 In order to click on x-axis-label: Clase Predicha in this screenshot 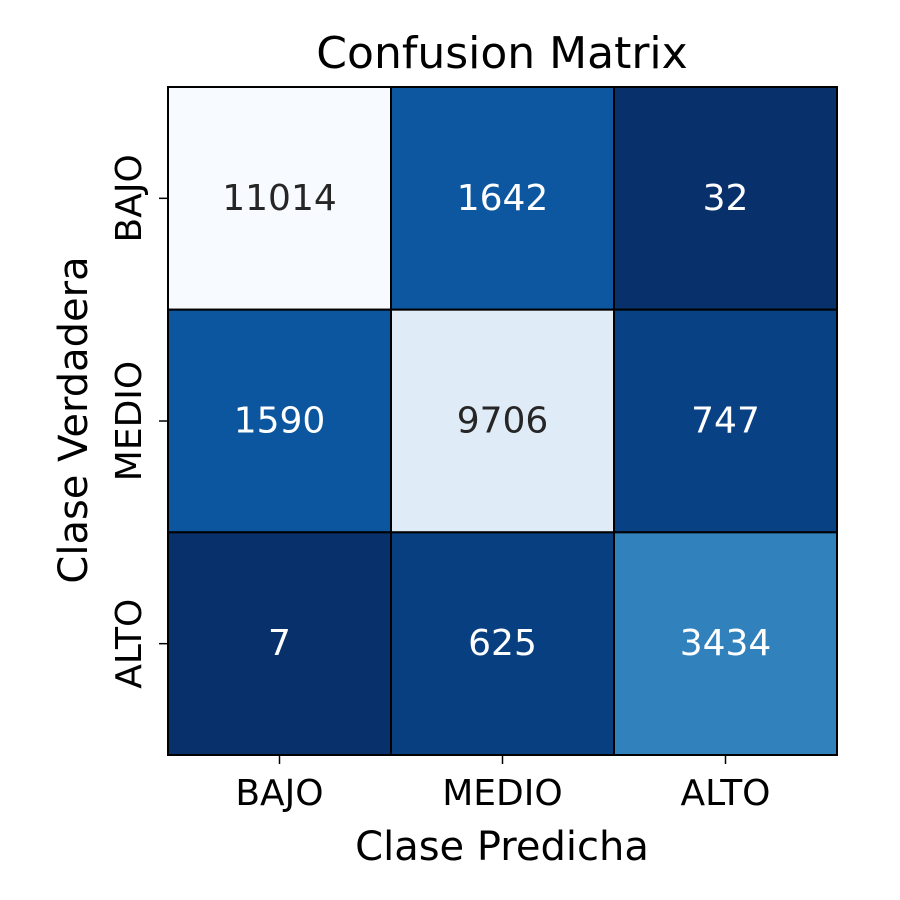, I will do `click(502, 847)`.